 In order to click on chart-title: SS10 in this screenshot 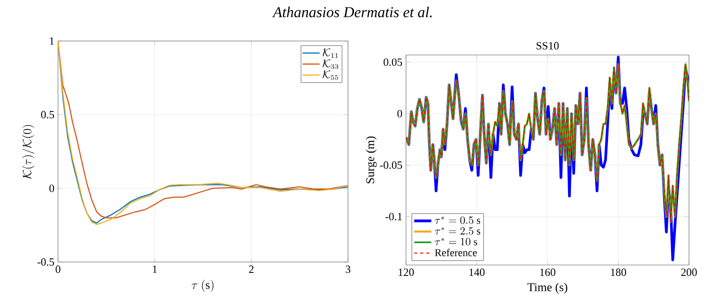, I will do `click(547, 46)`.